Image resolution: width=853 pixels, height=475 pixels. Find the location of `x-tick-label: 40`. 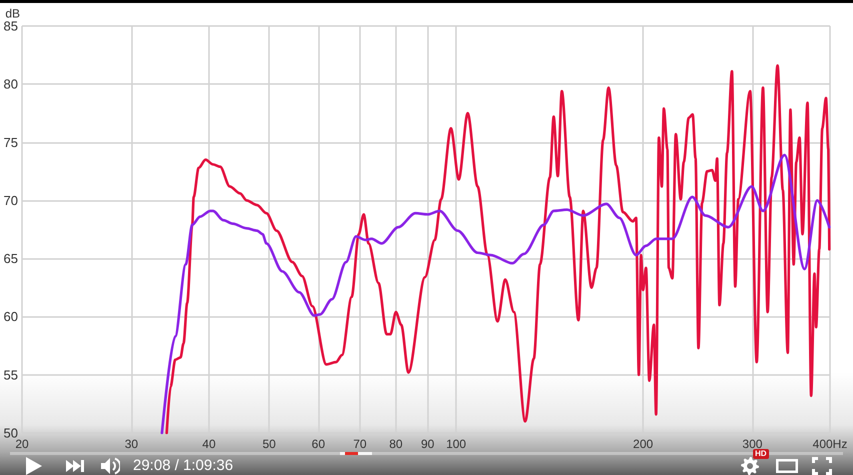

x-tick-label: 40 is located at coordinates (209, 444).